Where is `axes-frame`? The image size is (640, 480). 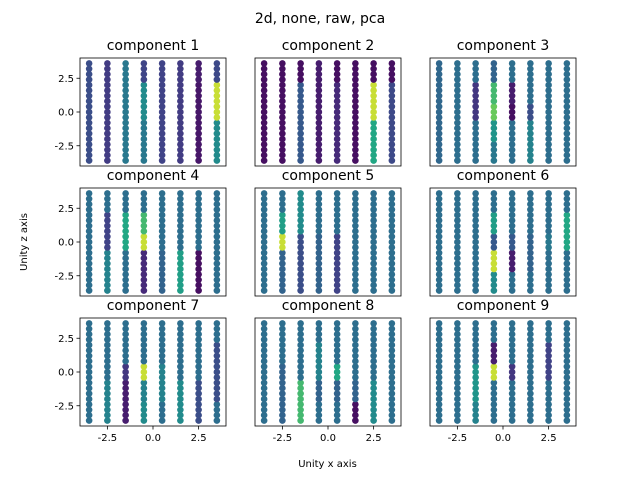 axes-frame is located at coordinates (328, 372).